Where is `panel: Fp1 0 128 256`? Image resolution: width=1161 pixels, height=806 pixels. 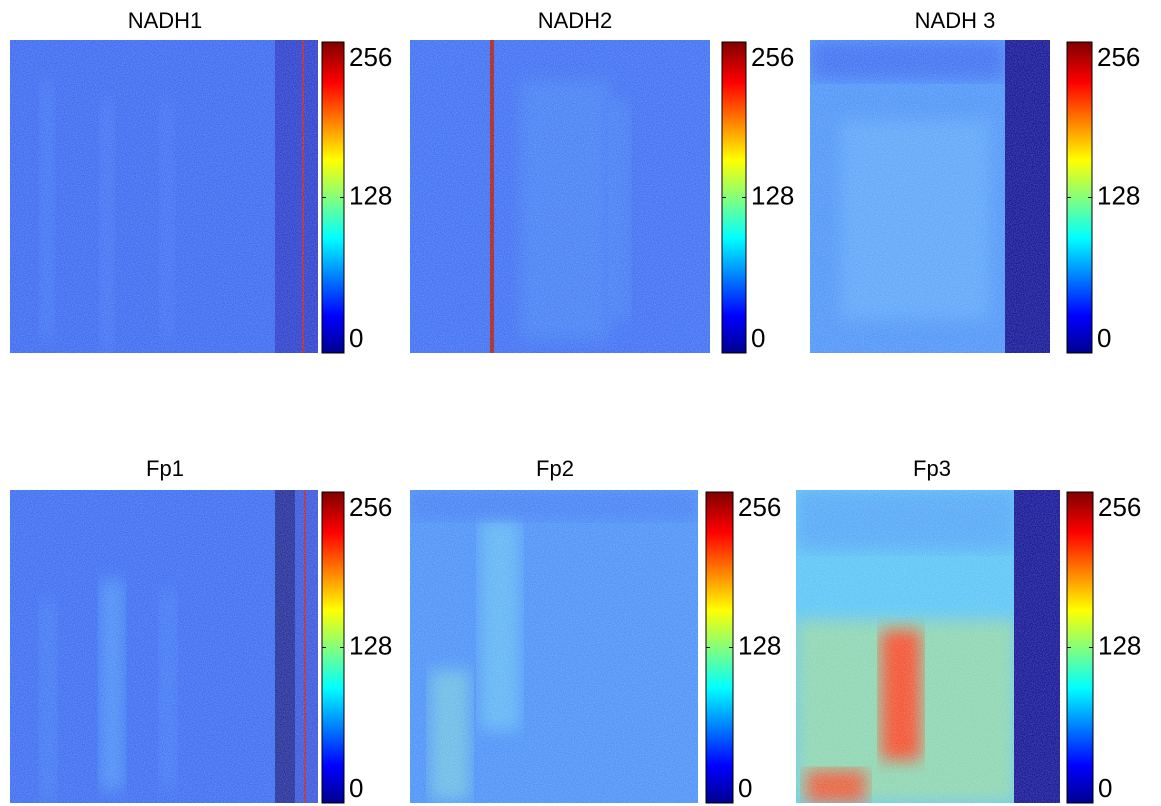 panel: Fp1 0 128 256 is located at coordinates (201, 630).